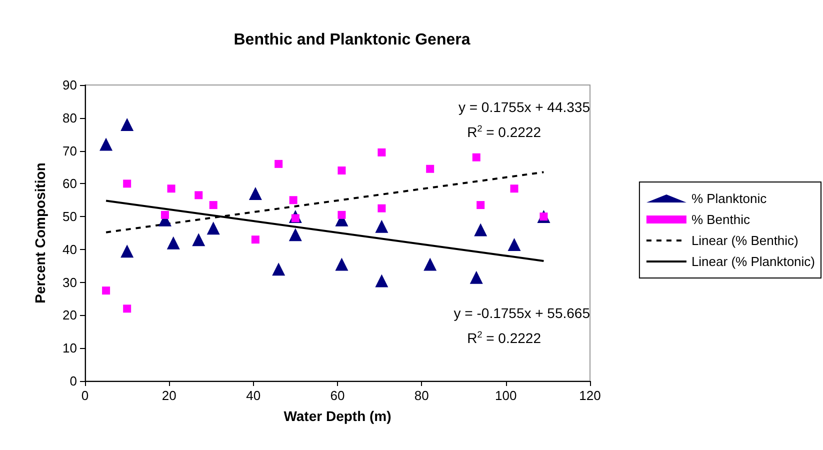  I want to click on y-tick-label: 70, so click(69, 150).